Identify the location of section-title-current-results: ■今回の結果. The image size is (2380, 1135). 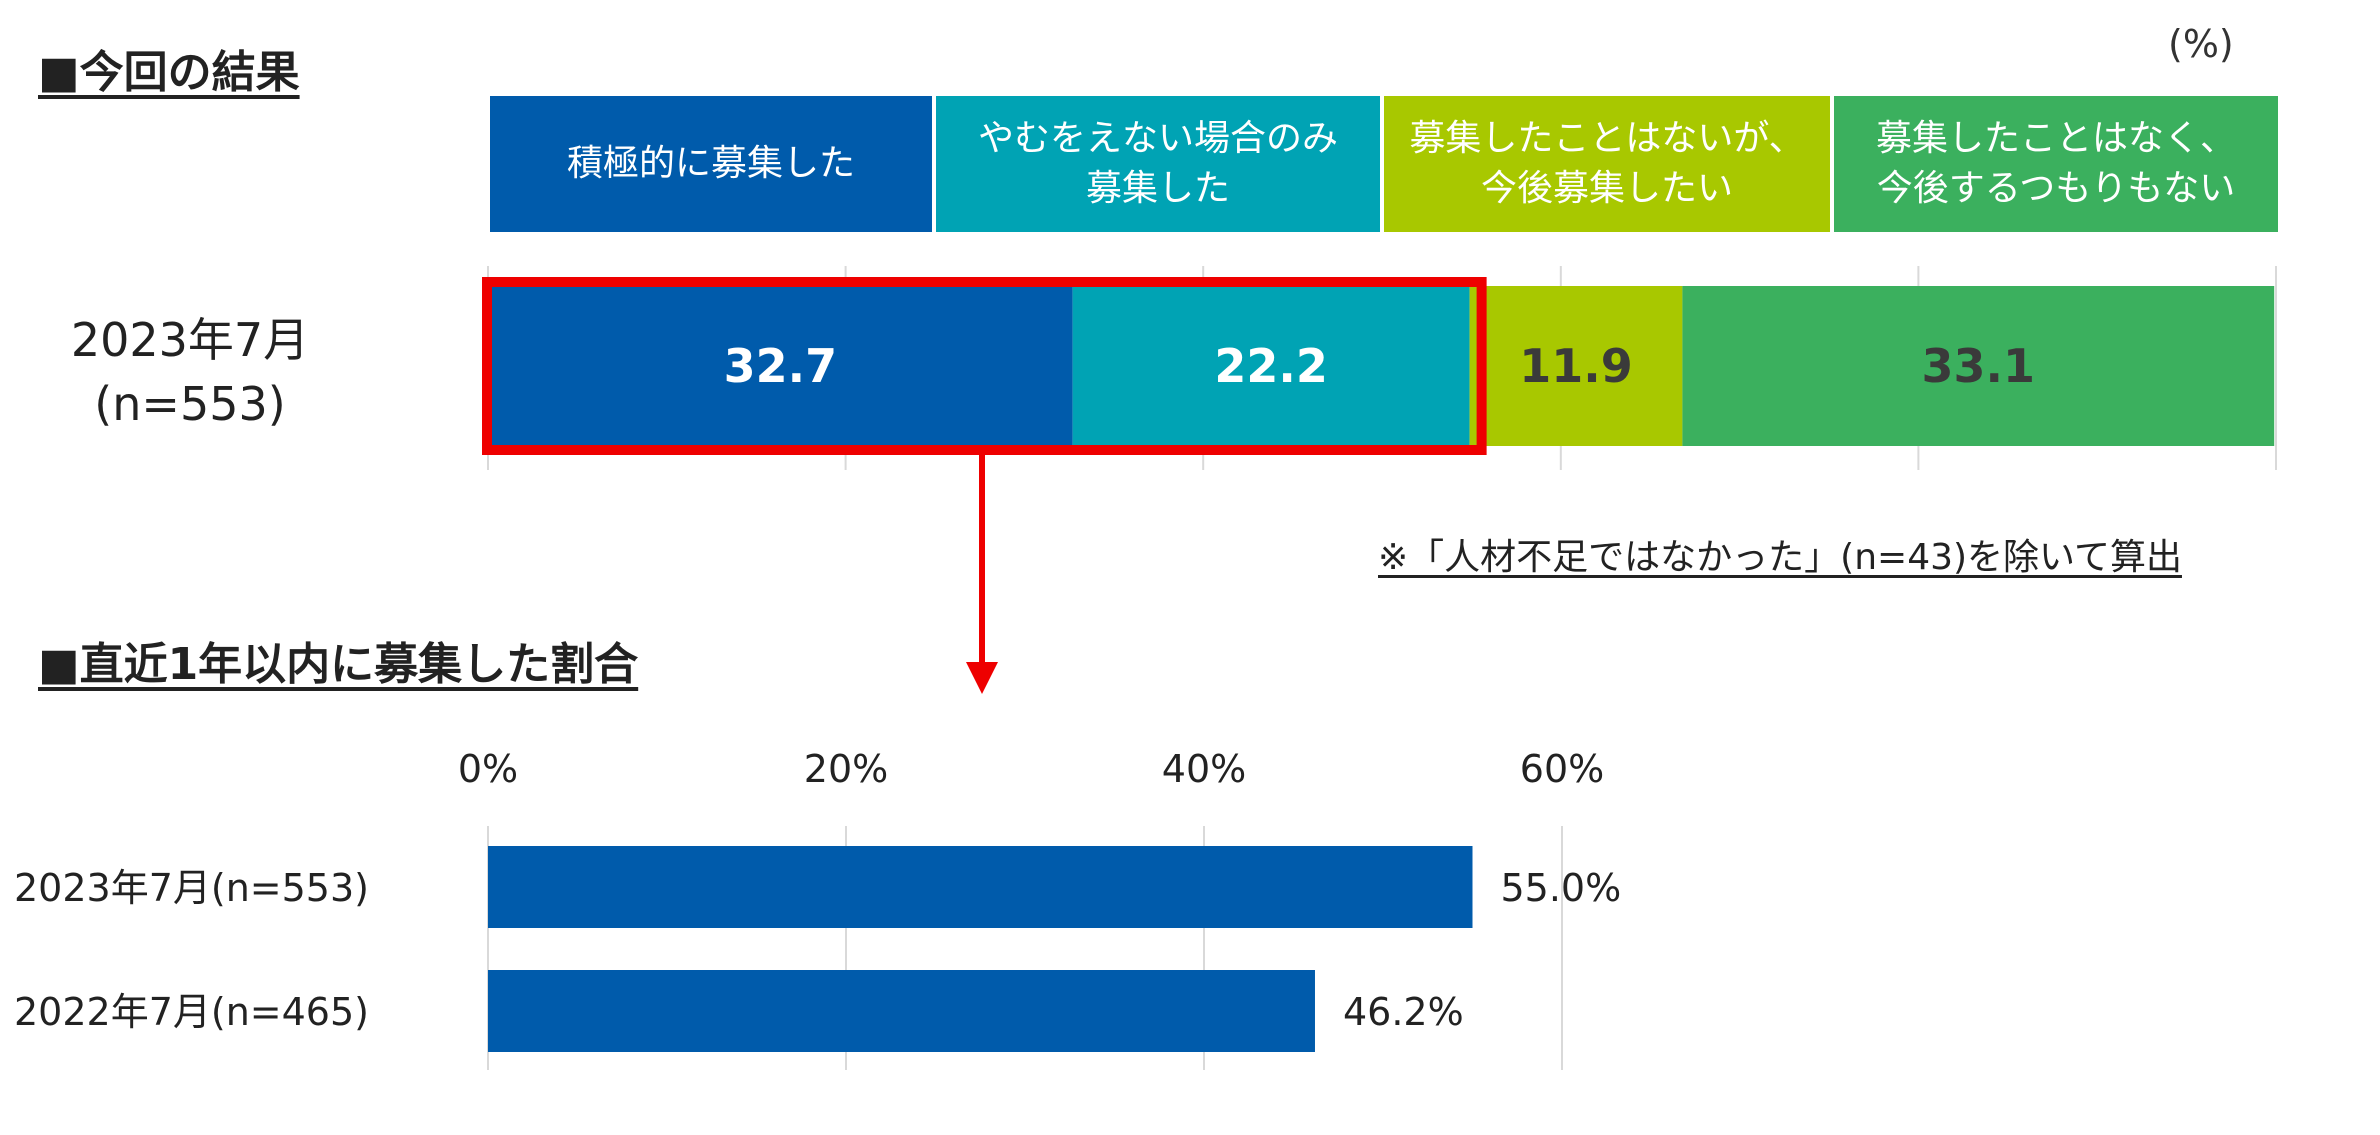
(169, 72).